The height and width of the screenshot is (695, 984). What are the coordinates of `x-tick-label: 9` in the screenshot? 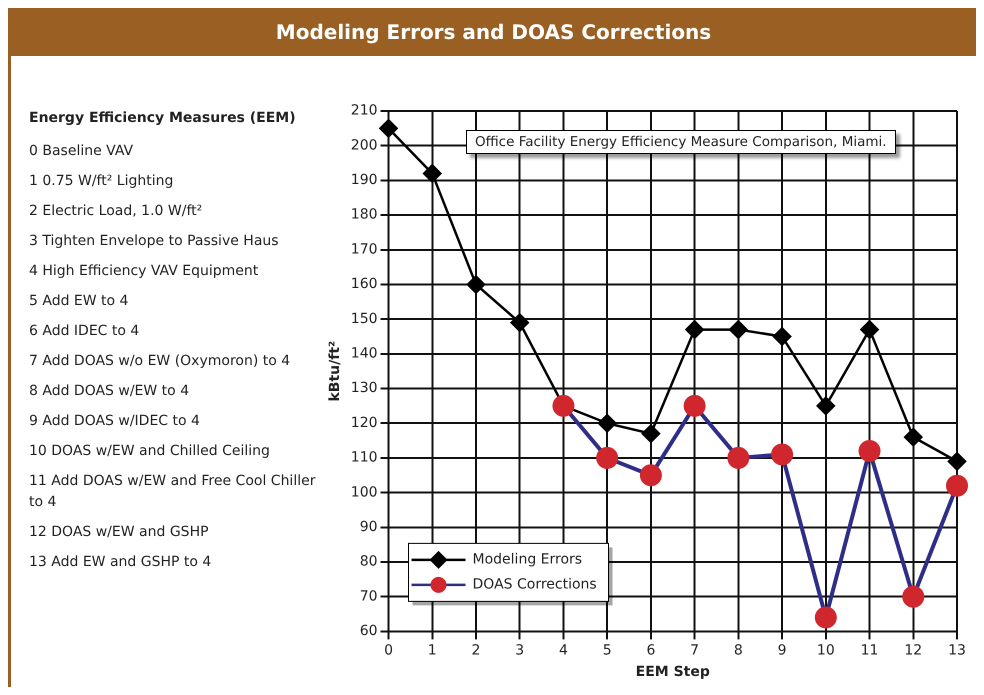 It's located at (782, 650).